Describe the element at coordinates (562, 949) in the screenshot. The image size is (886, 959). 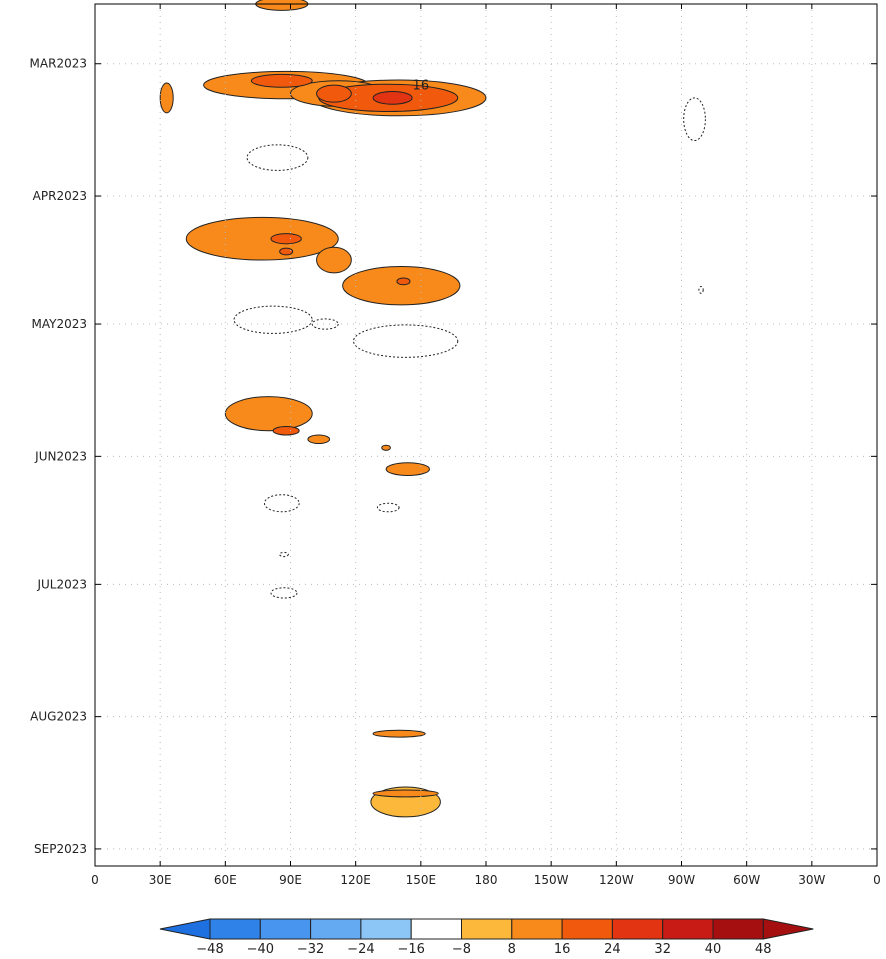
I see `colorbar-label-7: 16` at that location.